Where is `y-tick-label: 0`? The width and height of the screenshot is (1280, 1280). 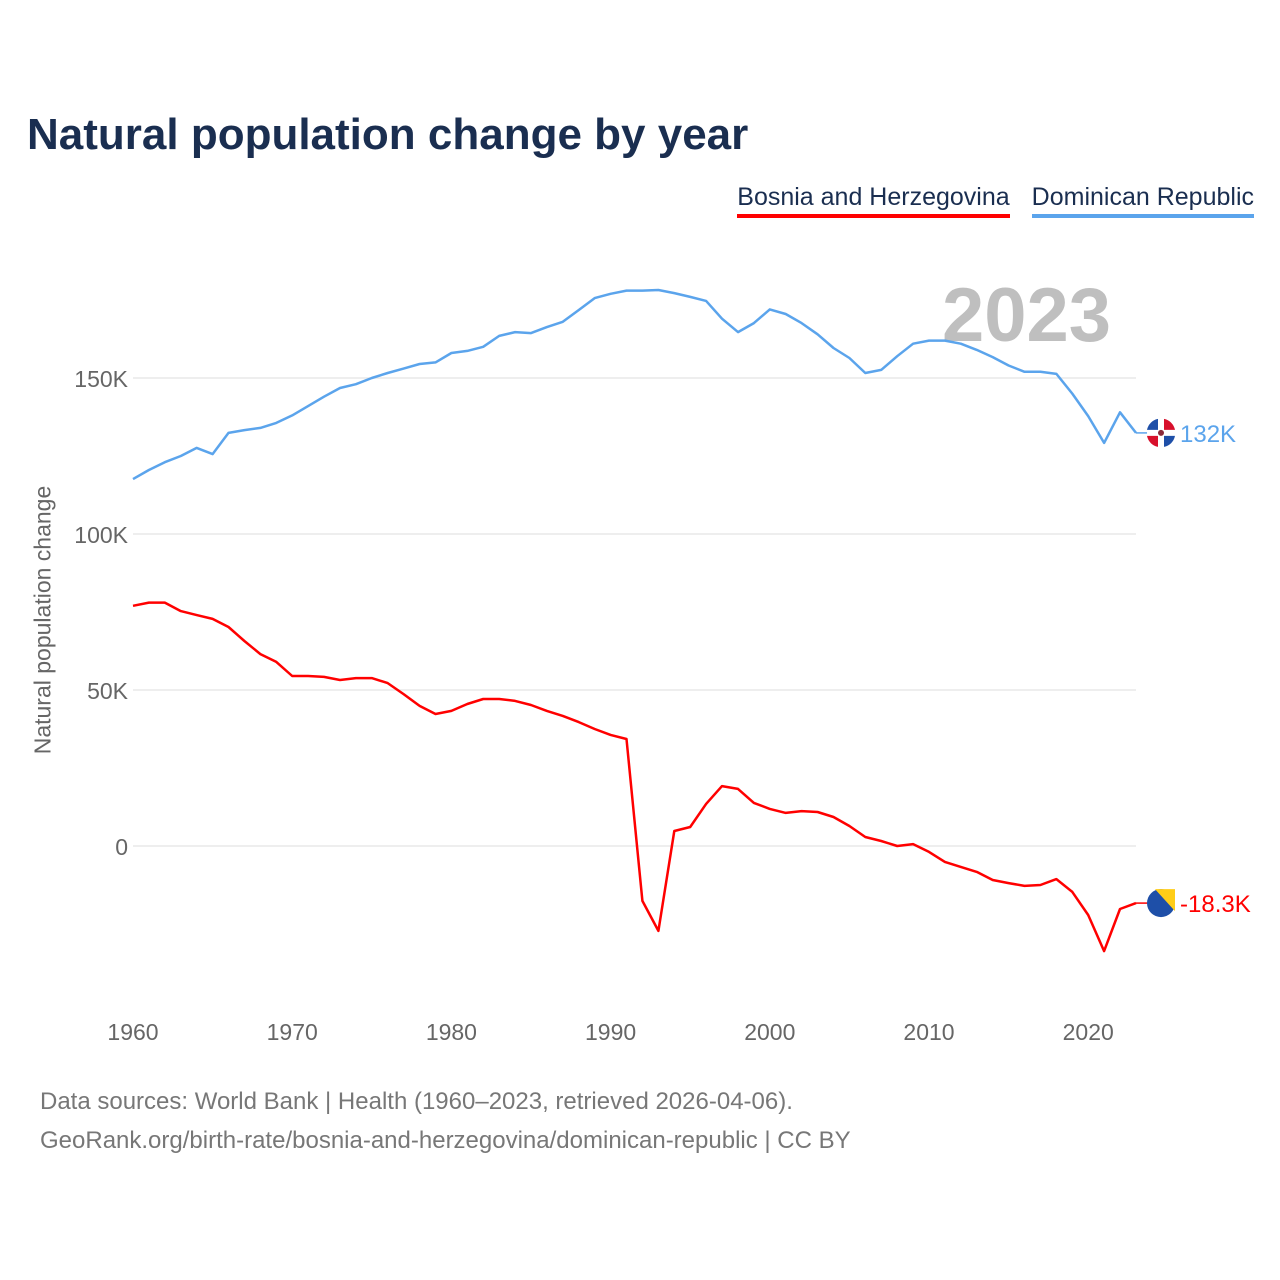 y-tick-label: 0 is located at coordinates (121, 847).